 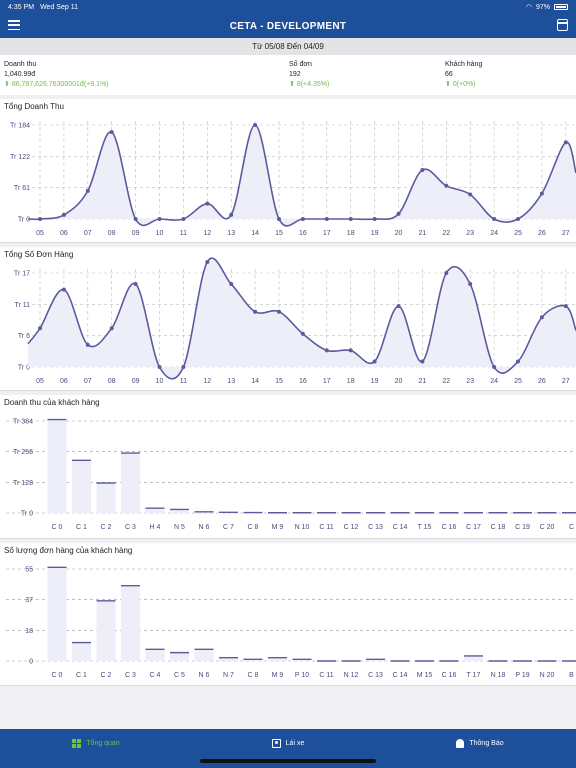 I want to click on x-tick-label: 14, so click(x=255, y=381).